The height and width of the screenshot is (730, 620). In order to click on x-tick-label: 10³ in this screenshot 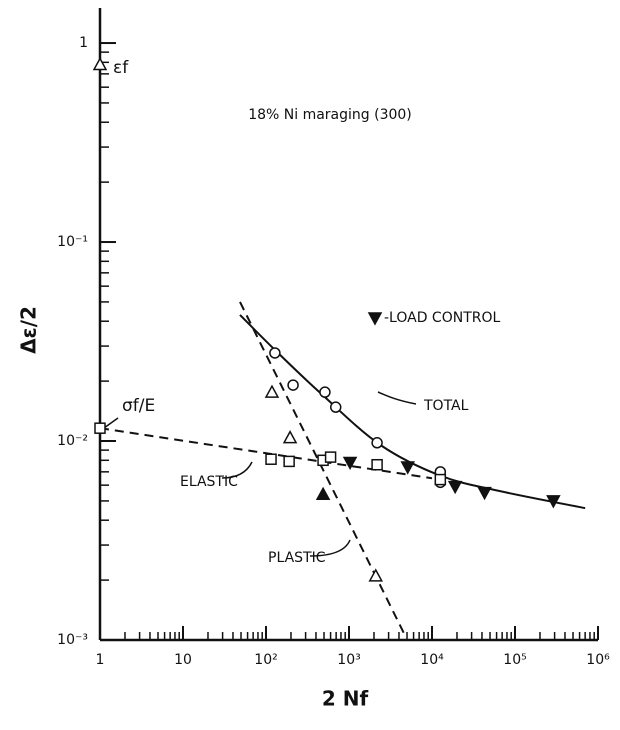, I will do `click(348, 660)`.